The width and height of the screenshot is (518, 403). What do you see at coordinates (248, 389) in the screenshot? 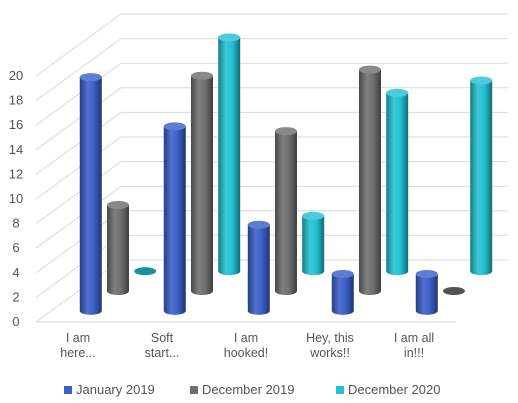
I see `legend-label: December 2019` at bounding box center [248, 389].